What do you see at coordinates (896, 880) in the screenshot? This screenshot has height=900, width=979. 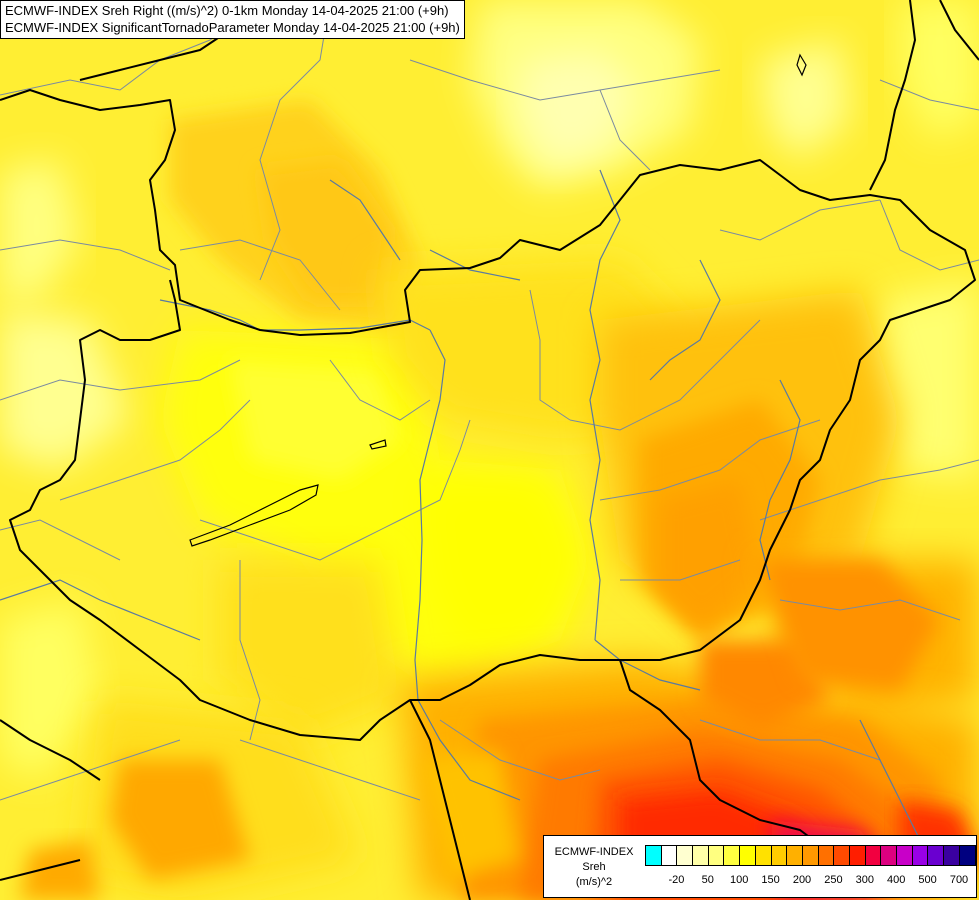 I see `legend-tick-label: 400` at bounding box center [896, 880].